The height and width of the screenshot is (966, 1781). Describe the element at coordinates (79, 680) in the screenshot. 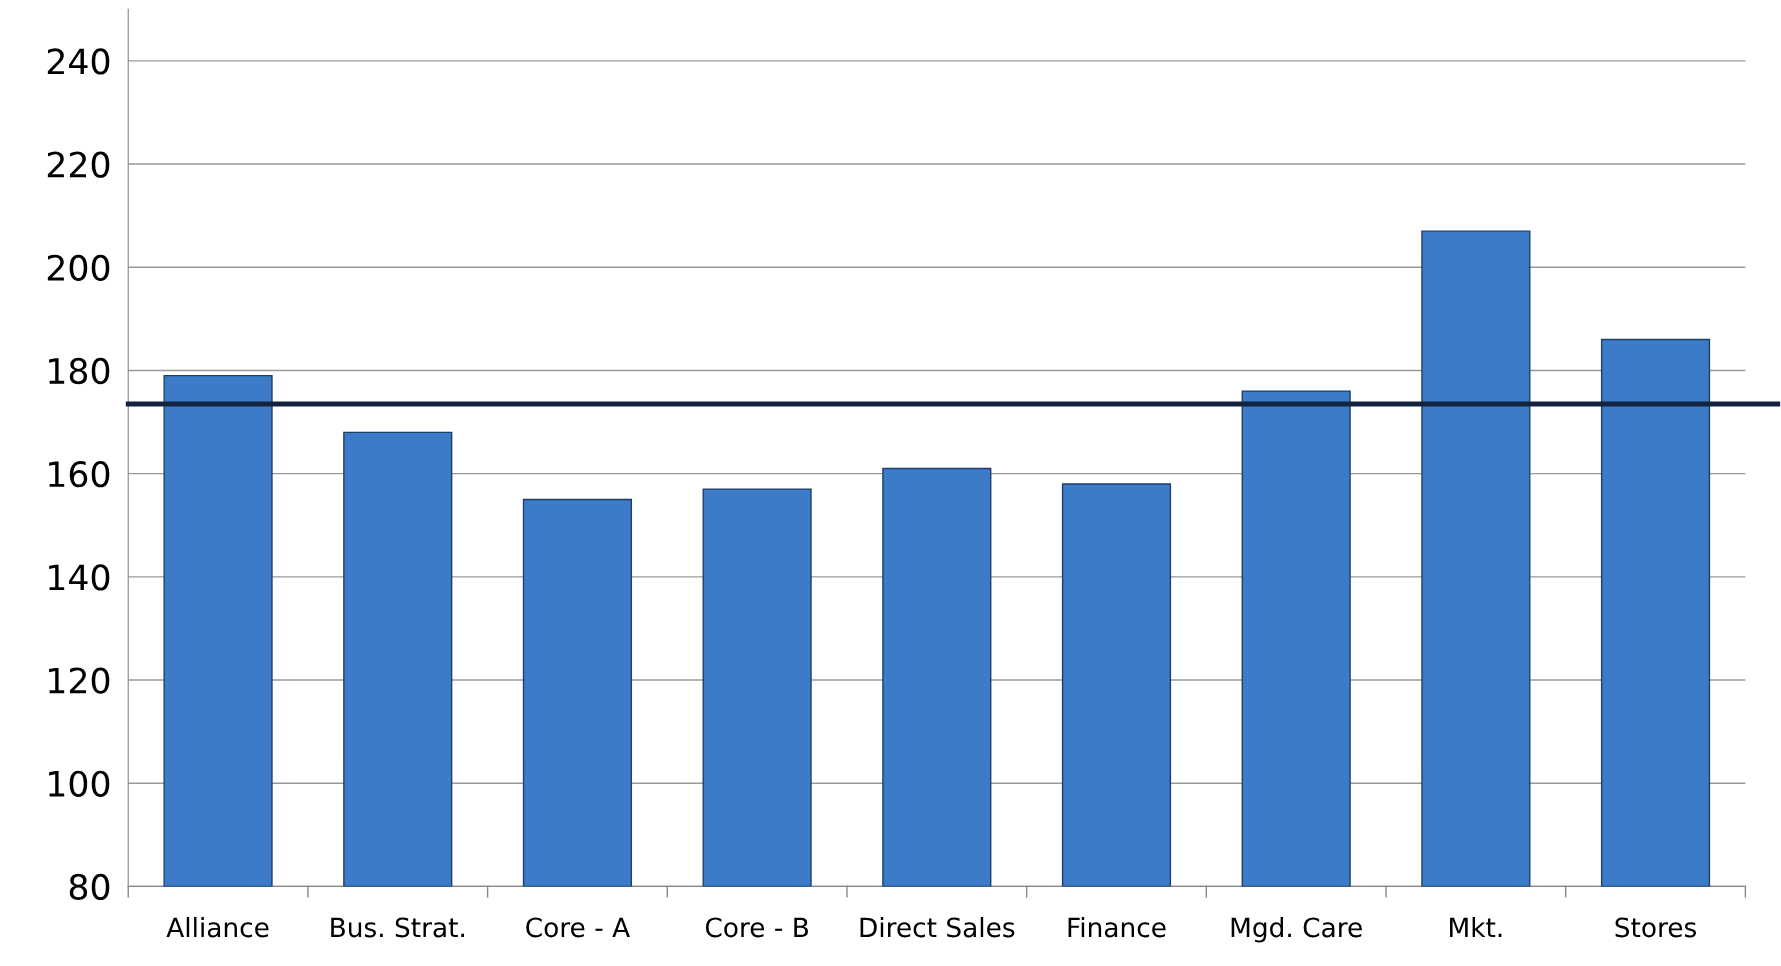

I see `y-tick-label: 120` at that location.